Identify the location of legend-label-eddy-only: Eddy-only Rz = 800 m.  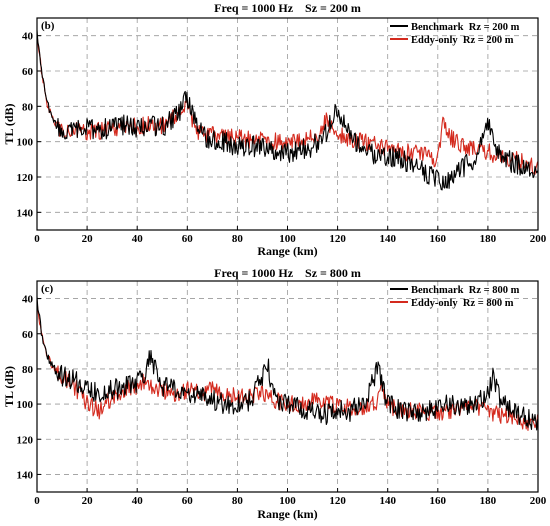
(462, 303).